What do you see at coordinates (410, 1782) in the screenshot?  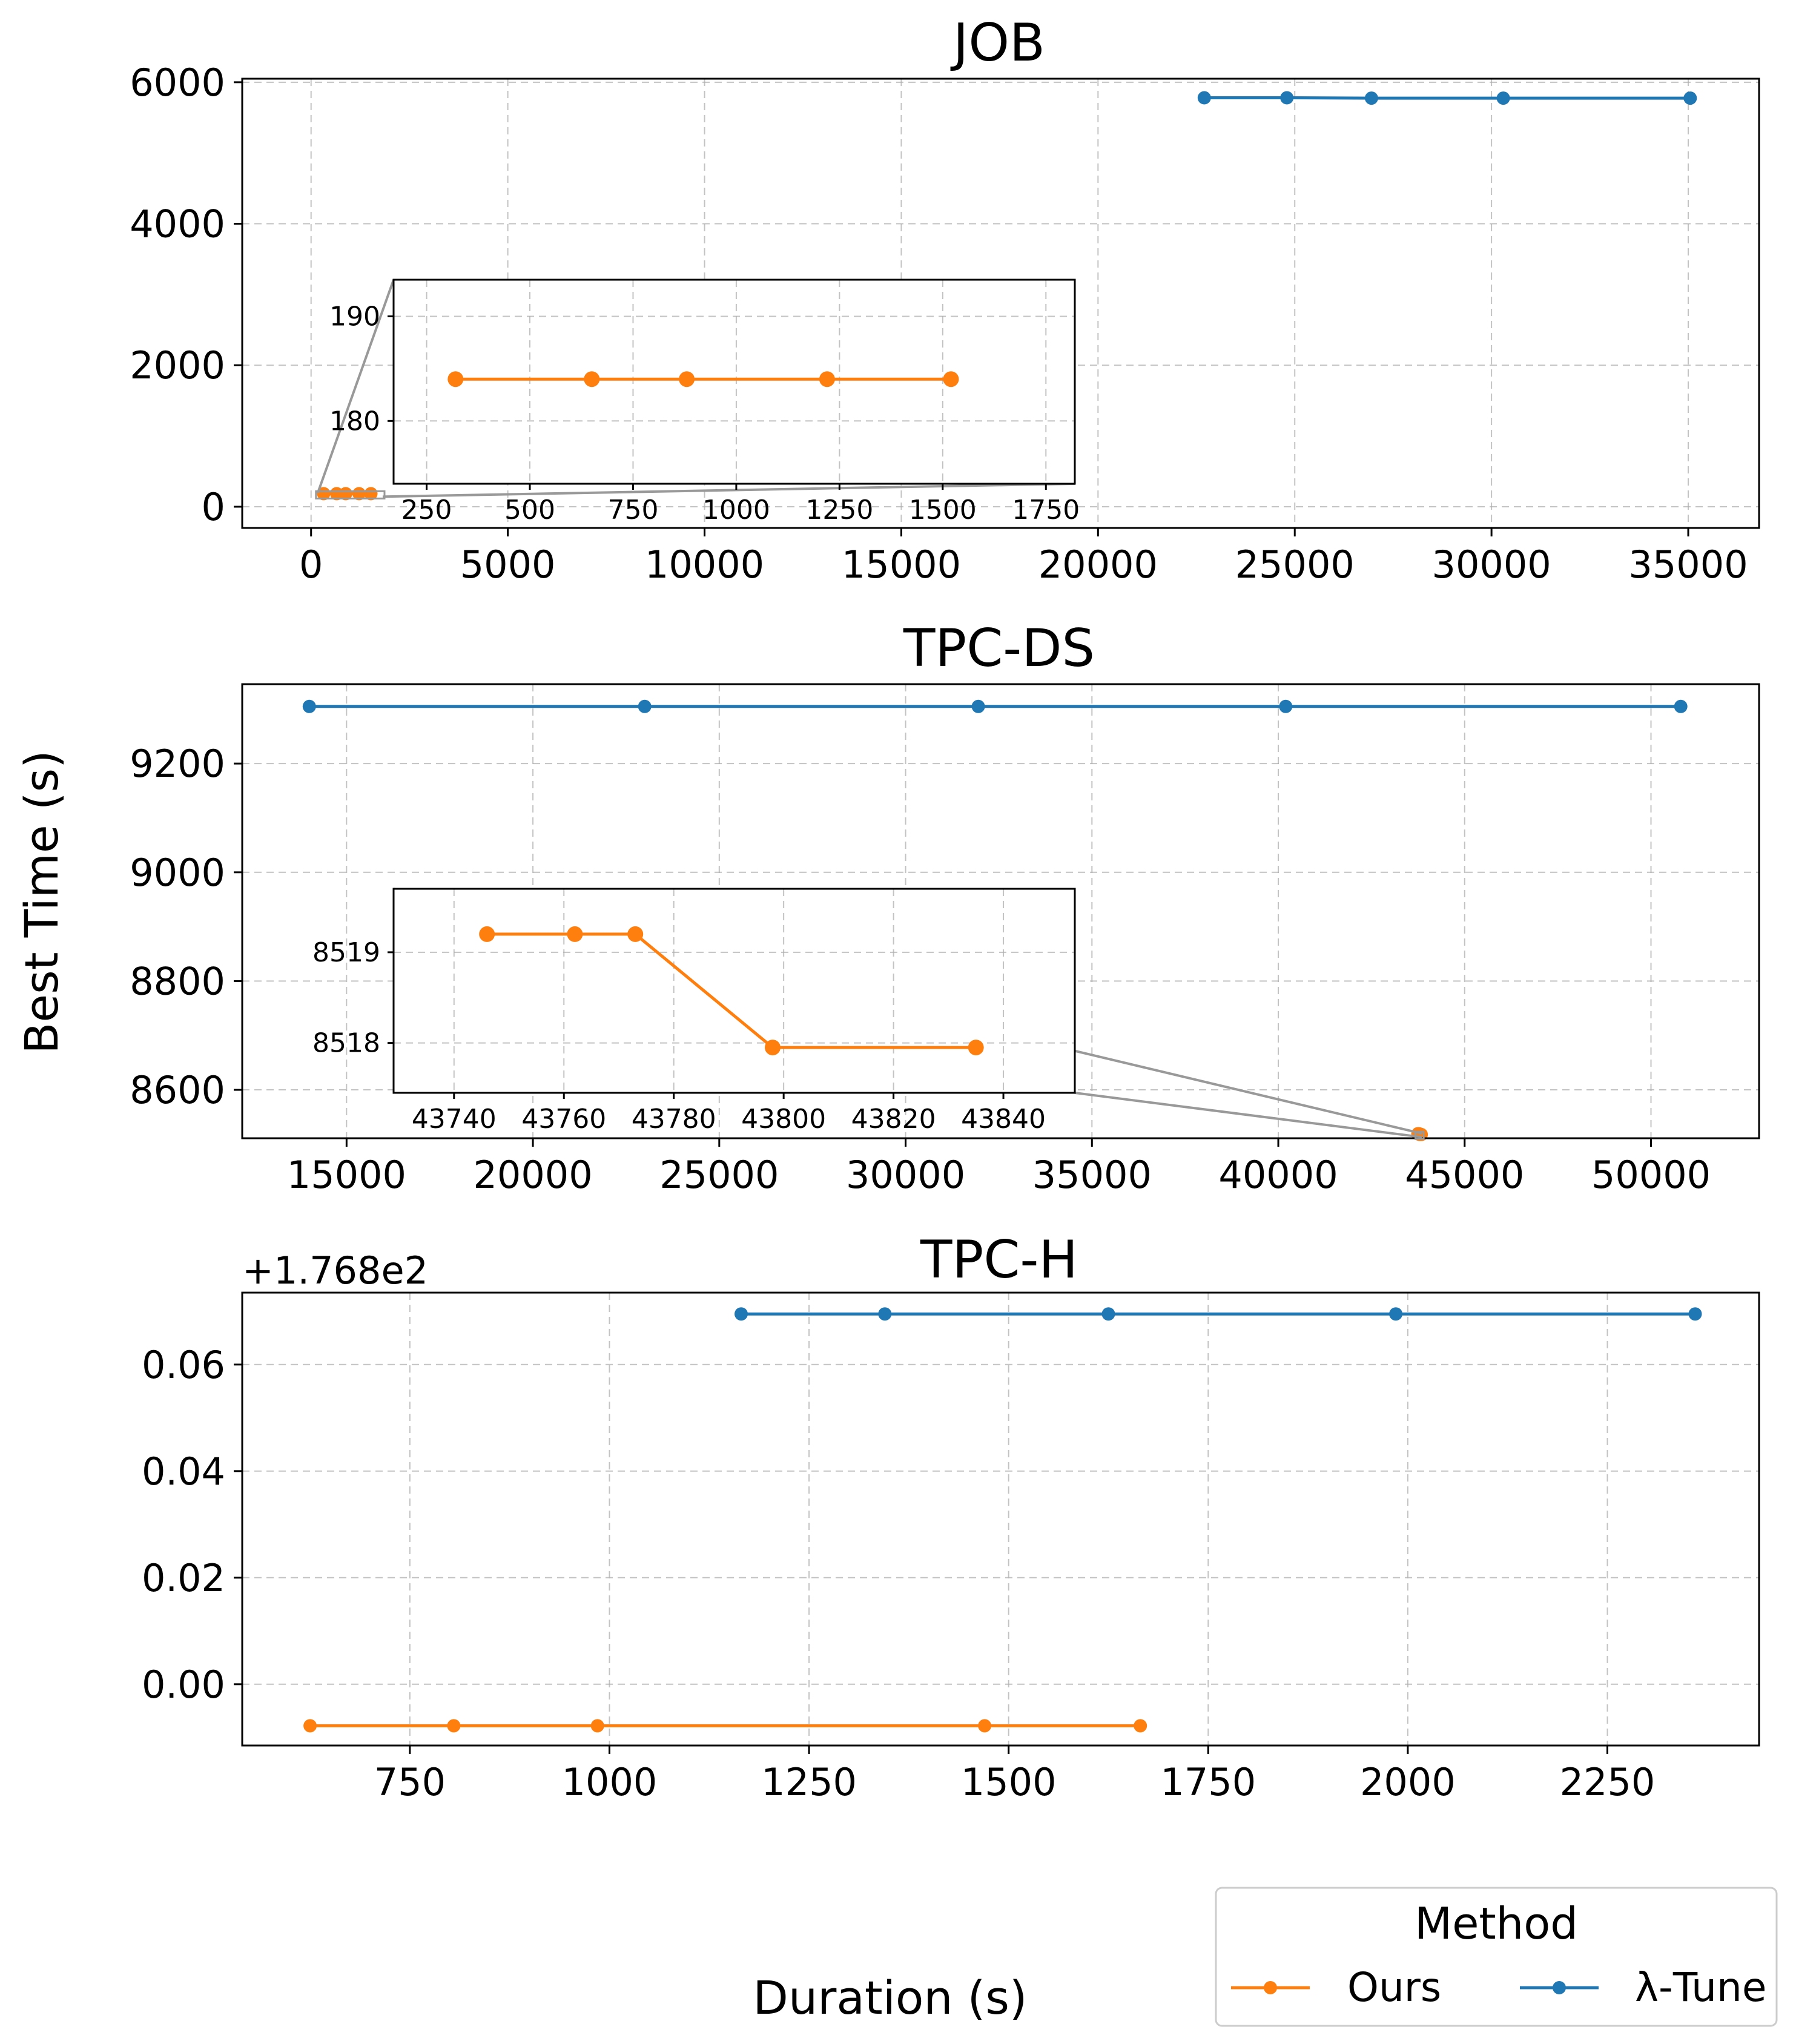 I see `x-tick-label: 750` at bounding box center [410, 1782].